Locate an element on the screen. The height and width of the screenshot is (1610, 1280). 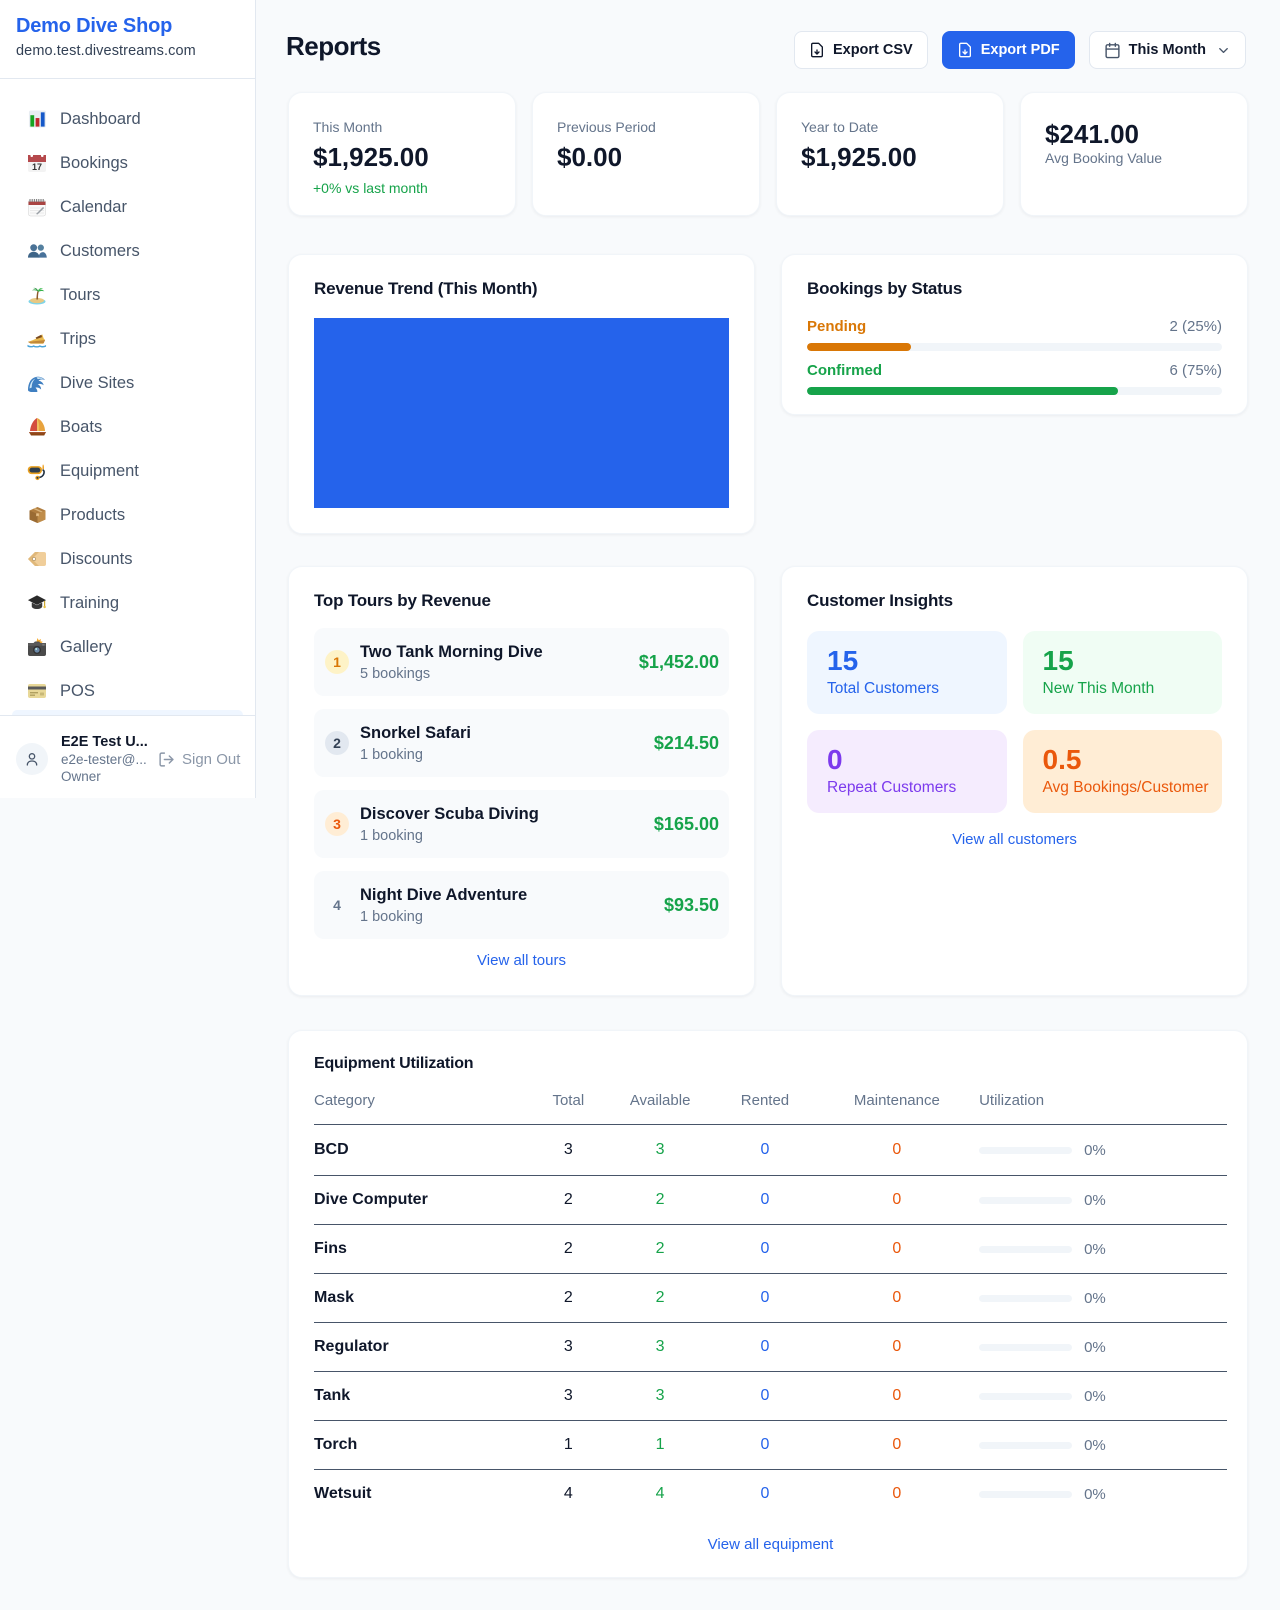
svg-text: 17 is located at coordinates (37, 167).